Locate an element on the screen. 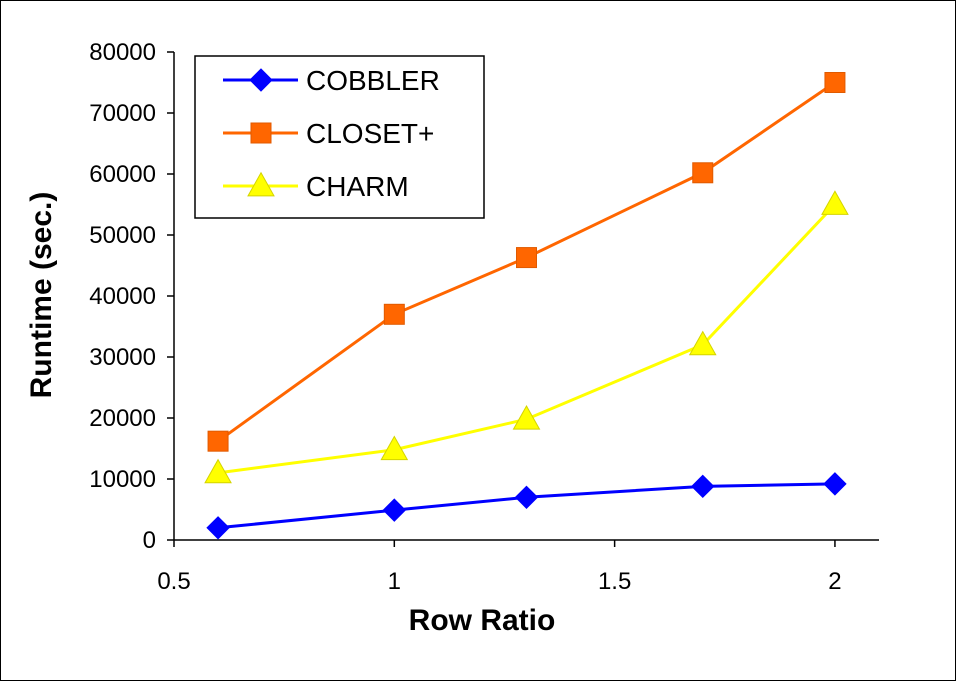 The width and height of the screenshot is (956, 682). legend-label-closet: CLOSET+ is located at coordinates (370, 133).